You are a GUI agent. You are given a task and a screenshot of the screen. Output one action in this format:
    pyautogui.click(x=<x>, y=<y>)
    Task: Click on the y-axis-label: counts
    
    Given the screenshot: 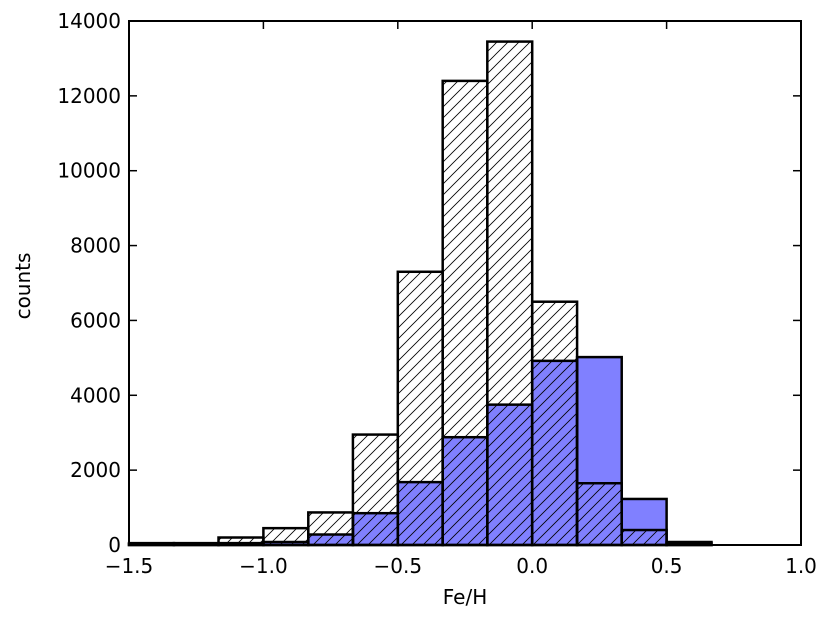 What is the action you would take?
    pyautogui.click(x=23, y=286)
    